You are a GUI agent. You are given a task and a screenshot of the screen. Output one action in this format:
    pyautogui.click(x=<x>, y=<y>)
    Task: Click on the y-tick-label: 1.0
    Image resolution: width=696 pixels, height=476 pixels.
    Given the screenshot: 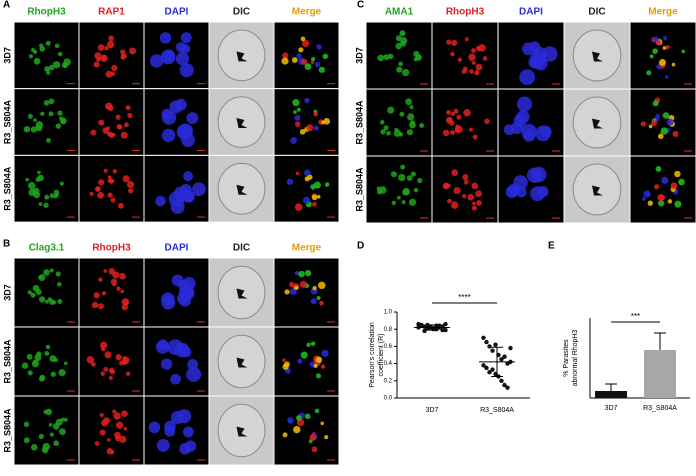 What is the action you would take?
    pyautogui.click(x=388, y=313)
    